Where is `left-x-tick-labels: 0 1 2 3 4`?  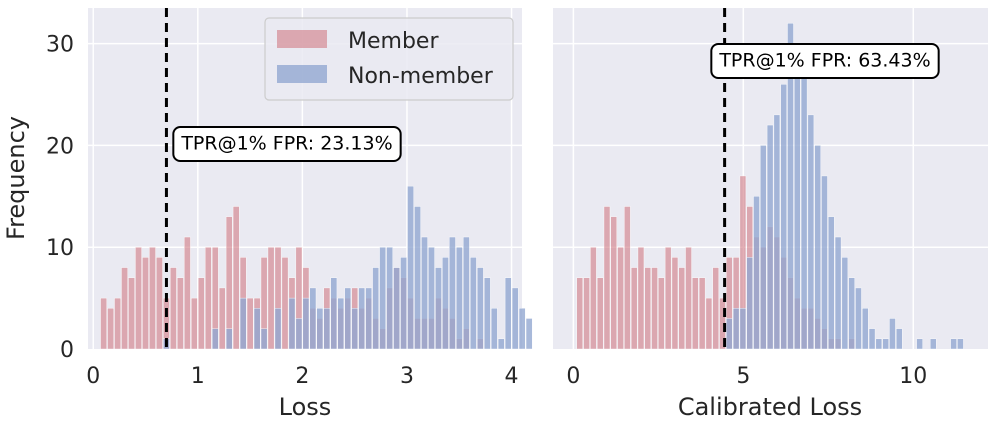
left-x-tick-labels: 0 1 2 3 4 is located at coordinates (302, 376).